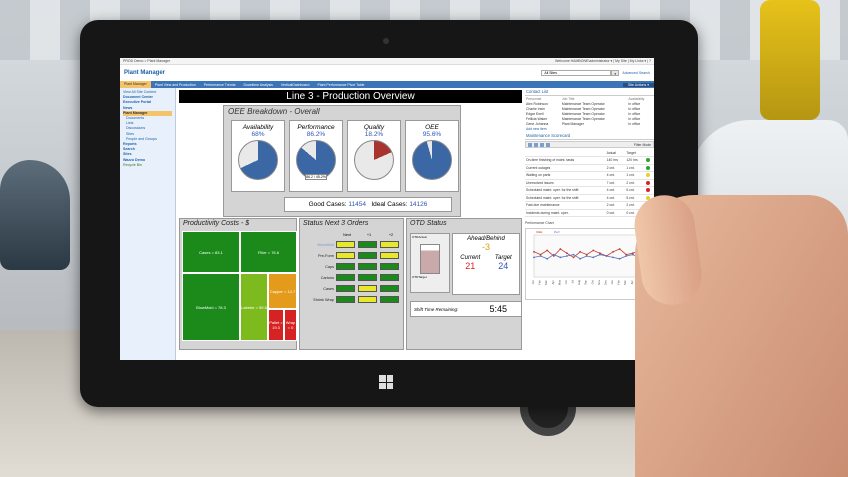 Image resolution: width=848 pixels, height=477 pixels. I want to click on quicklaunch-item: Document Center, so click(138, 97).